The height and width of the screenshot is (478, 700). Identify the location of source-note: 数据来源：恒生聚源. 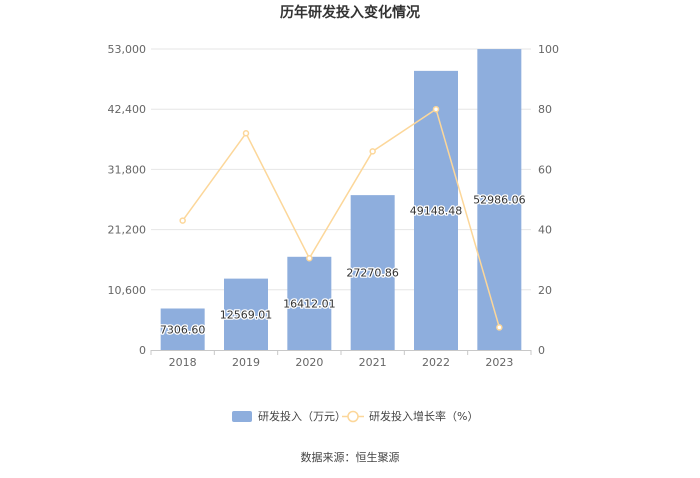
(350, 457).